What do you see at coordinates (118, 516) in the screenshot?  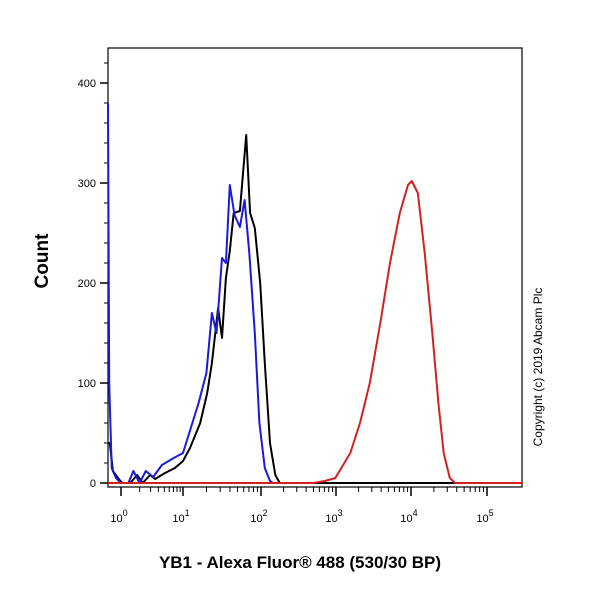 I see `x-tick-label: 10⁰` at bounding box center [118, 516].